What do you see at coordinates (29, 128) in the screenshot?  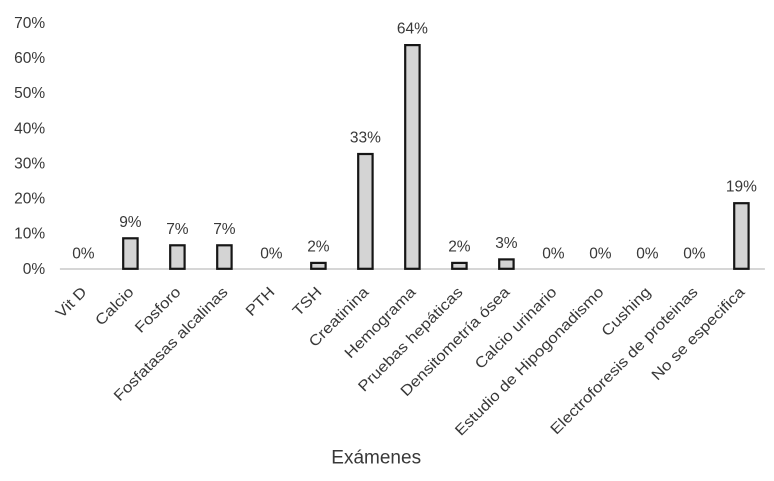 I see `svg-text: 40%` at bounding box center [29, 128].